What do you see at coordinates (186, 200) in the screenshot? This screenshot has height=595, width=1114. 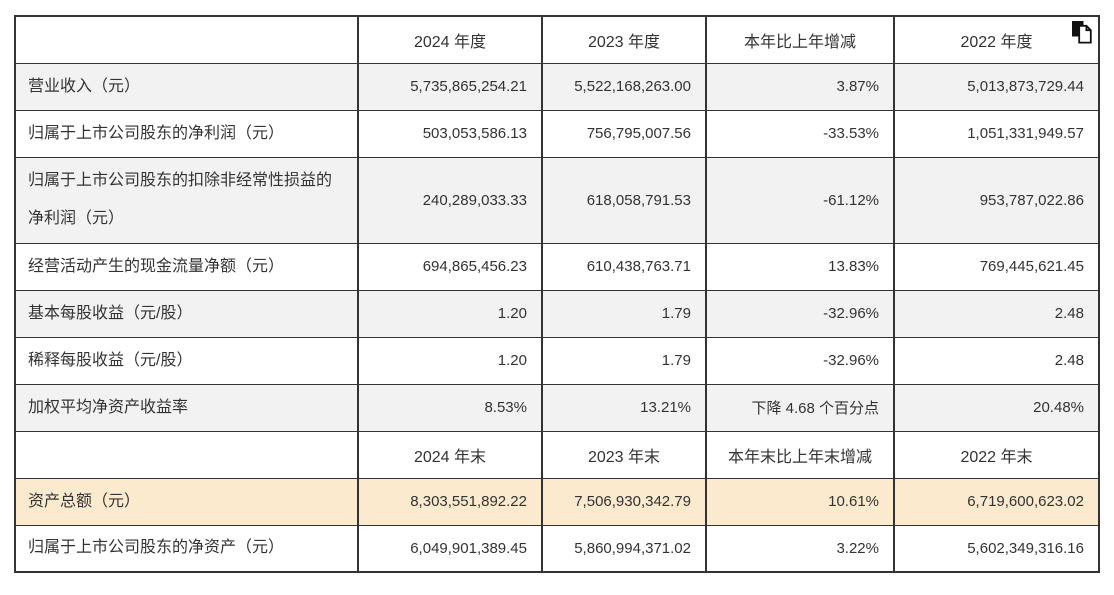 I see `metric-label: 归属于上市公司股东的扣除非经常性损益的净利润（元）` at bounding box center [186, 200].